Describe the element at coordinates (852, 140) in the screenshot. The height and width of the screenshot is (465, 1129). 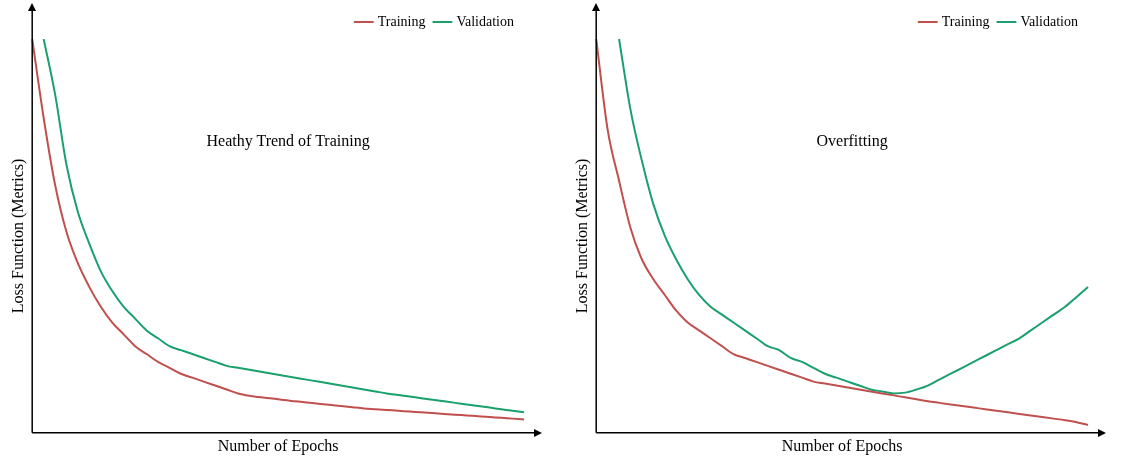
I see `annotation: Overfitting` at that location.